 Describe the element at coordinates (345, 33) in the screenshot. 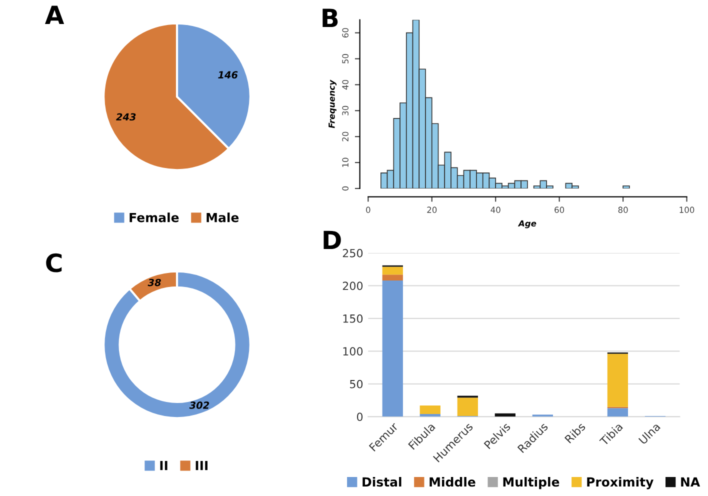

I see `y-tick-label: 60` at that location.